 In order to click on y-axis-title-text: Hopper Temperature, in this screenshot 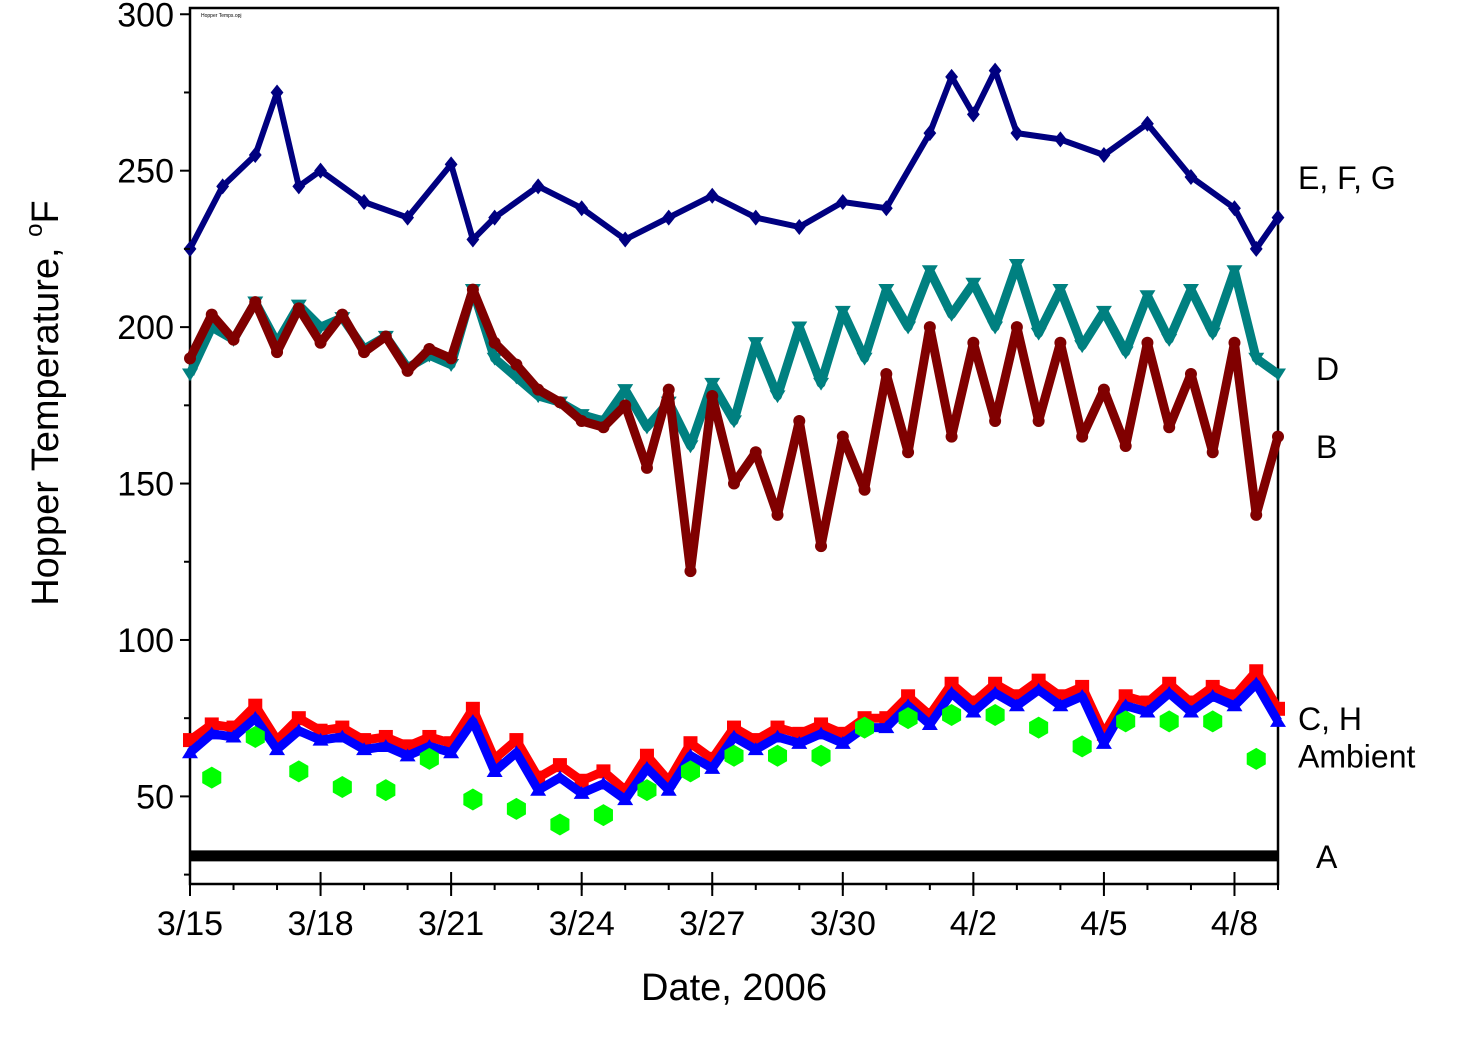, I will do `click(46, 421)`.